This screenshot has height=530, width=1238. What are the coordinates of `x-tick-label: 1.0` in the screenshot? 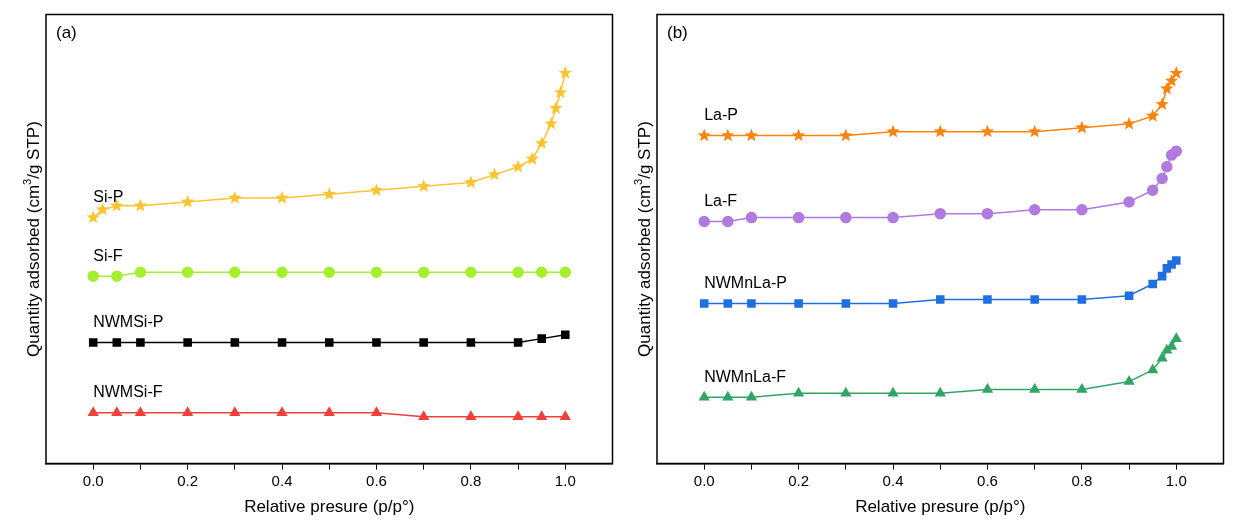 It's located at (1176, 480).